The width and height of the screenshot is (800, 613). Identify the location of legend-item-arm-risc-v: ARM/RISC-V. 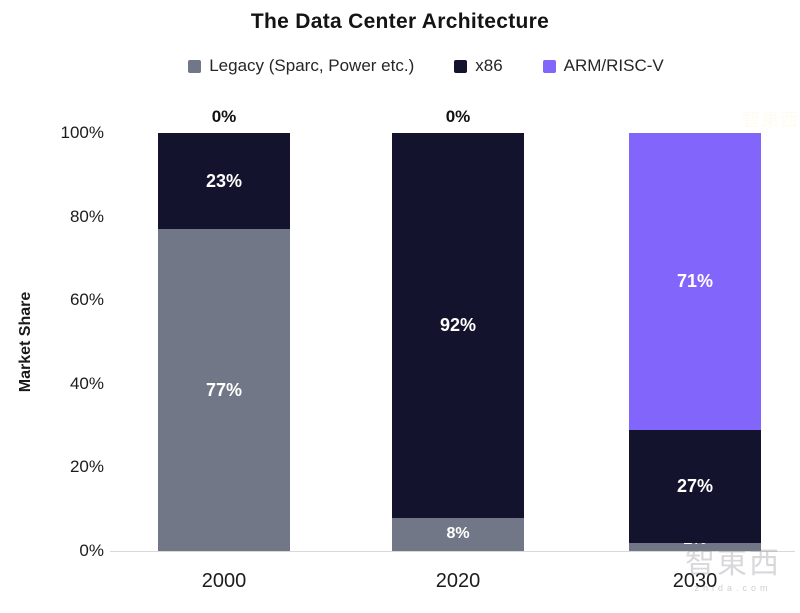
(603, 66).